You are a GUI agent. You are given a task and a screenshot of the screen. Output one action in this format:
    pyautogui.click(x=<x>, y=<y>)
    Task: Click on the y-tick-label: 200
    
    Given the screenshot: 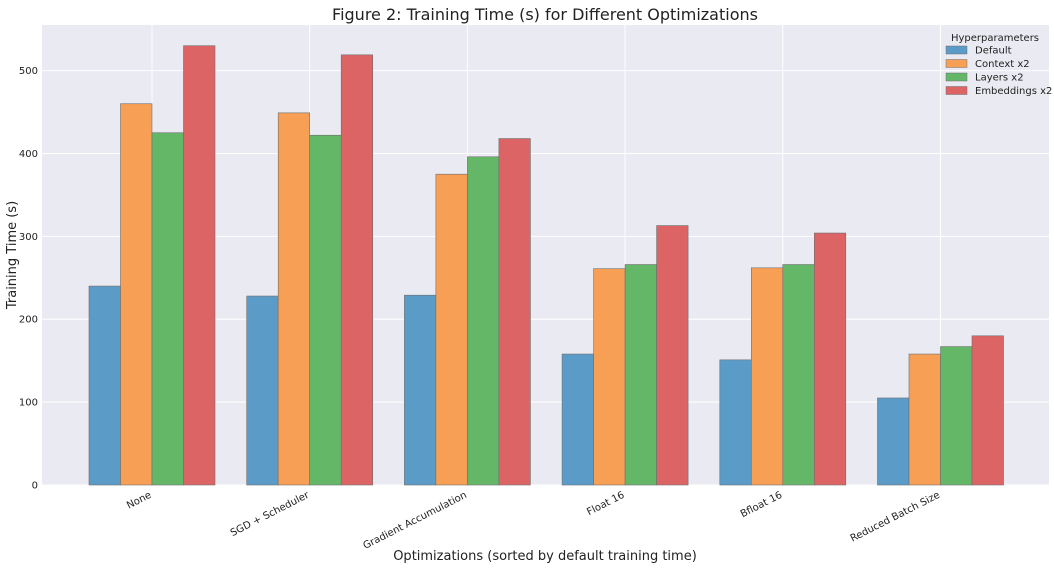 What is the action you would take?
    pyautogui.click(x=28, y=320)
    